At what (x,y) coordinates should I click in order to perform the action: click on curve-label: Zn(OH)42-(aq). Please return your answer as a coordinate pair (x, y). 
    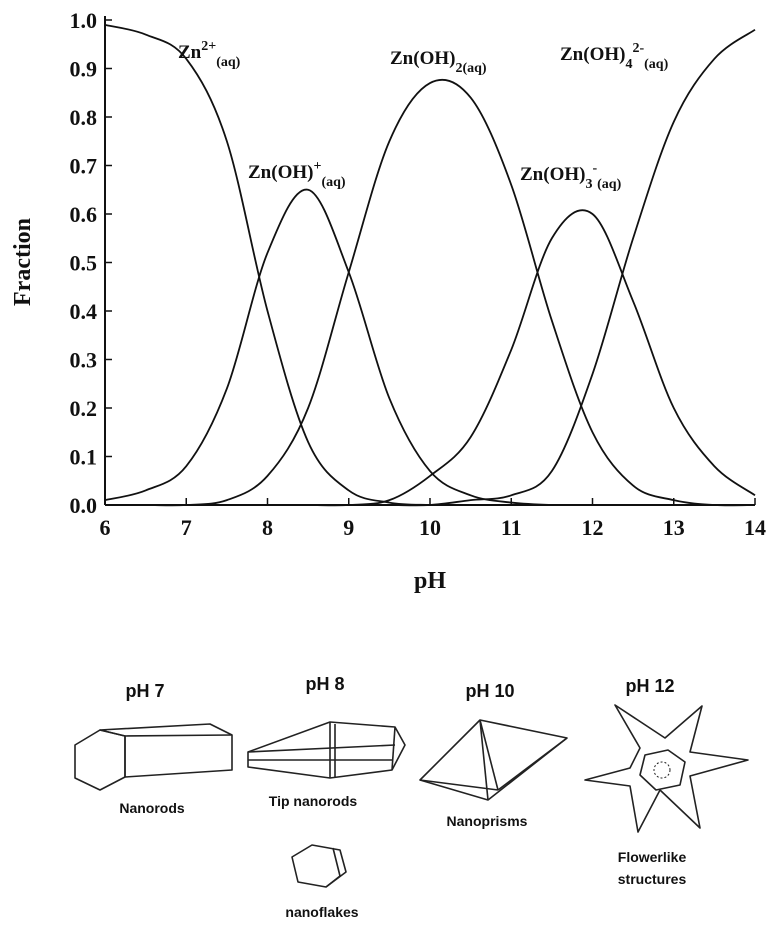
    Looking at the image, I should click on (614, 56).